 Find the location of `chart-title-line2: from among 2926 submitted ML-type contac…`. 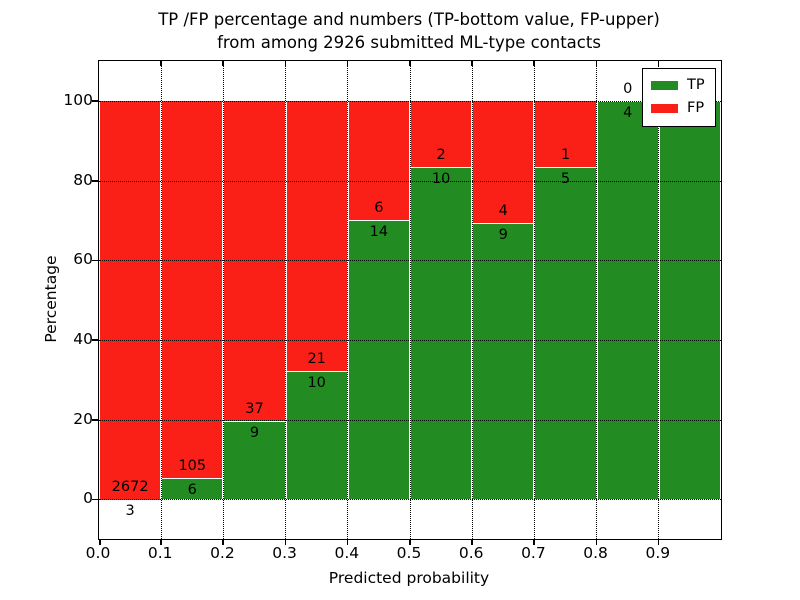

chart-title-line2: from among 2926 submitted ML-type contac… is located at coordinates (409, 42).